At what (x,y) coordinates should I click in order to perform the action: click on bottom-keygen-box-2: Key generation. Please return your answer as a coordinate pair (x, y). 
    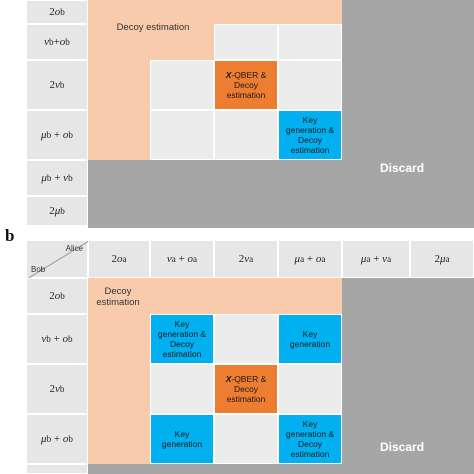
    Looking at the image, I should click on (182, 439).